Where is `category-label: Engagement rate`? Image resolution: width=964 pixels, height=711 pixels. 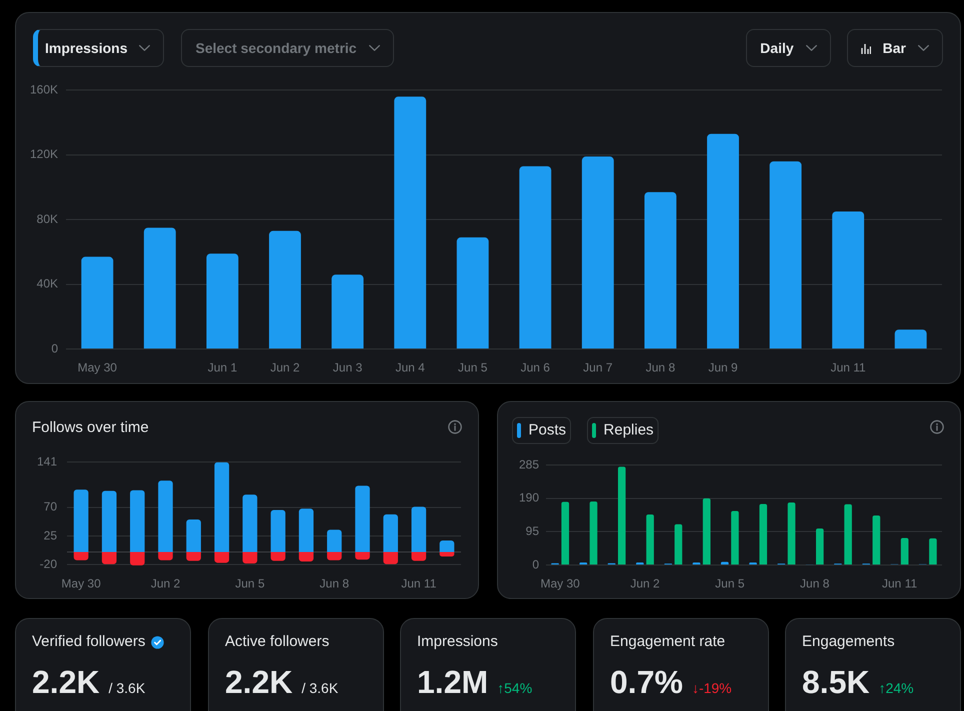
category-label: Engagement rate is located at coordinates (668, 642).